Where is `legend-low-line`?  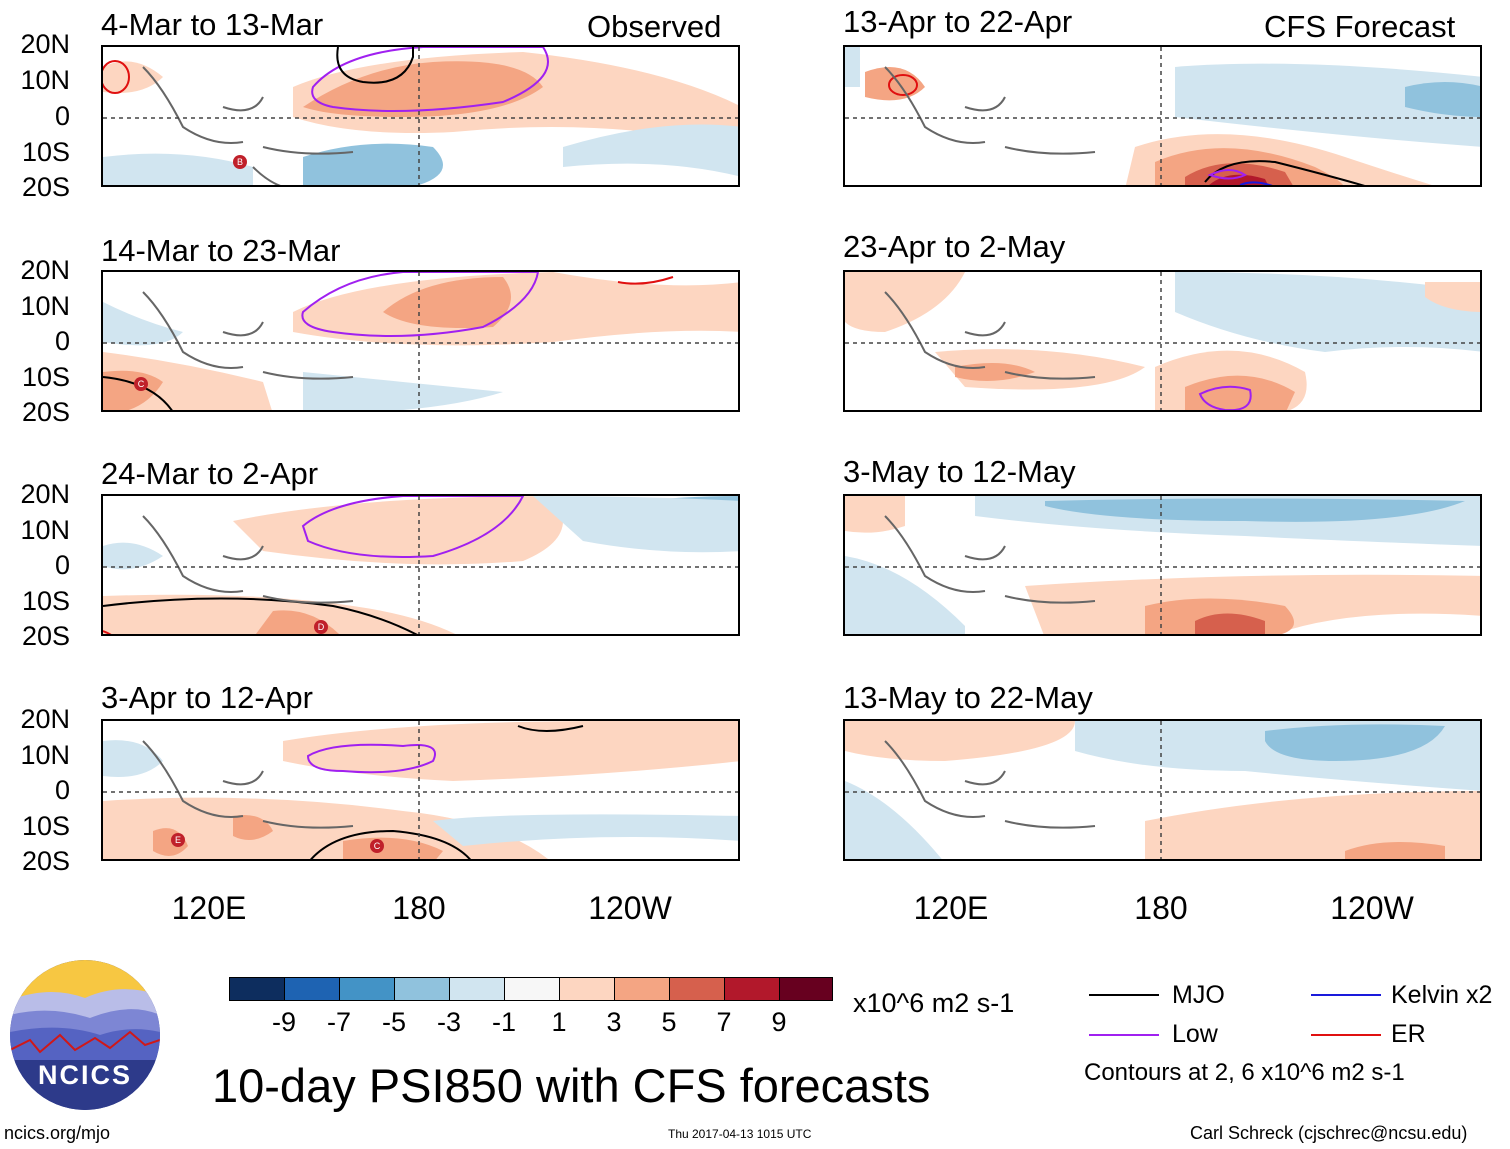
legend-low-line is located at coordinates (1124, 1035).